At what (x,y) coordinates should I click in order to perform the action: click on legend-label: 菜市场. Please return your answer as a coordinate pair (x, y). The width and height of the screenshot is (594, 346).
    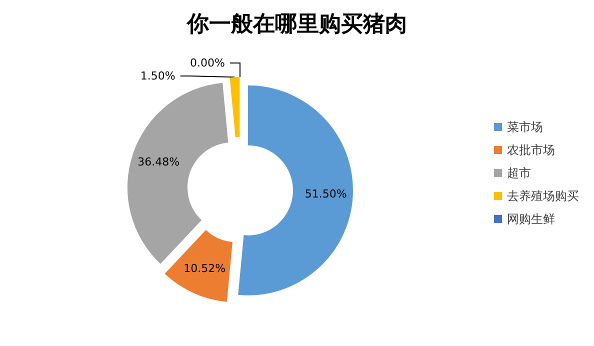
    Looking at the image, I should click on (525, 127).